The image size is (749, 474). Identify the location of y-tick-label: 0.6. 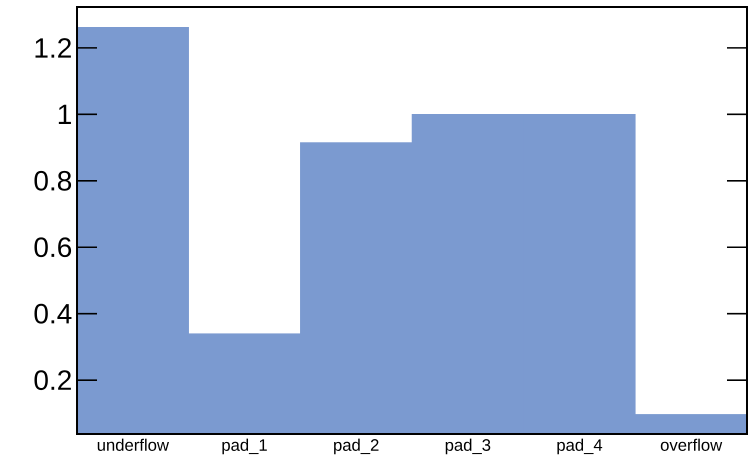
(53, 247).